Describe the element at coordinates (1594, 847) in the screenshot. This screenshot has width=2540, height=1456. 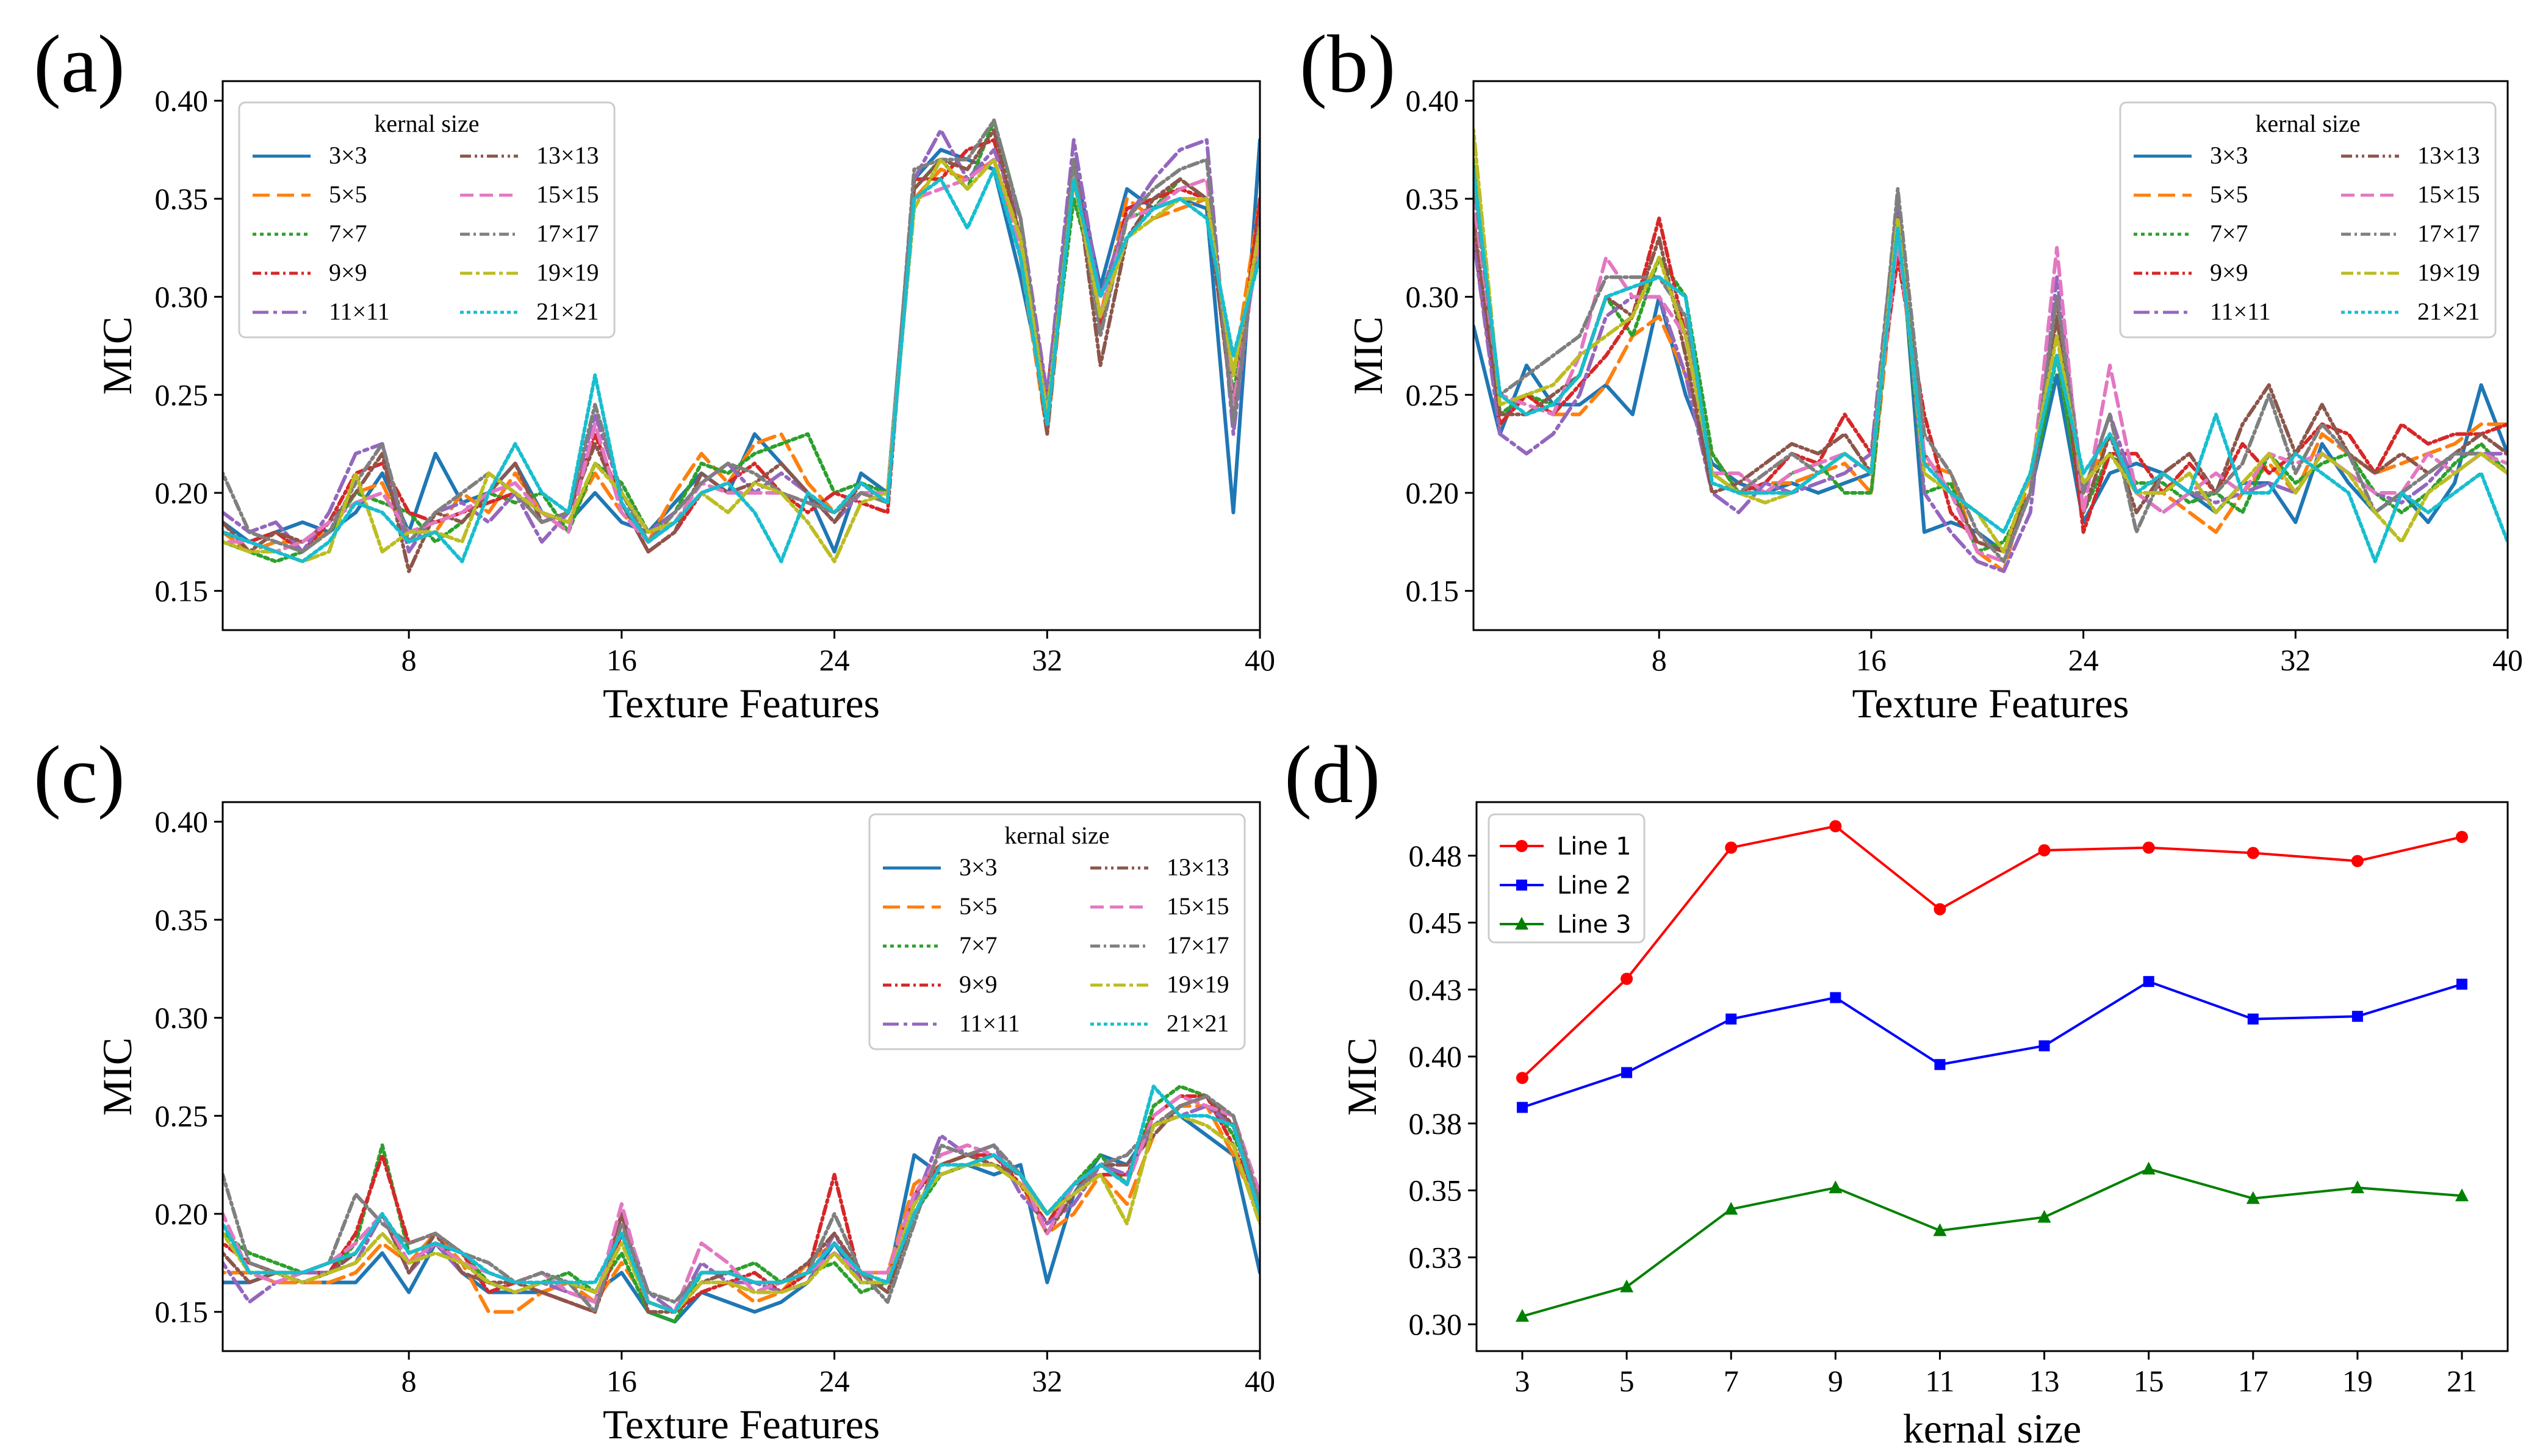
I see `legend-entry-1: Line 1` at that location.